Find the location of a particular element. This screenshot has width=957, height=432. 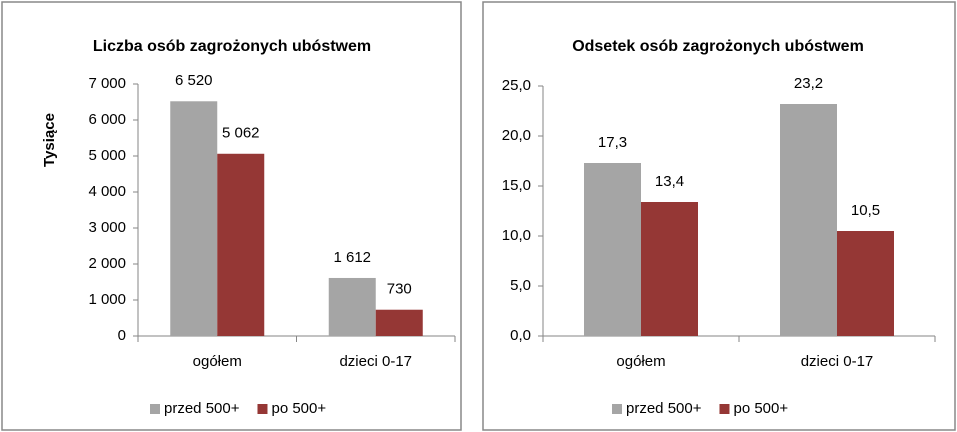

y-tick-label: 0 is located at coordinates (122, 335).